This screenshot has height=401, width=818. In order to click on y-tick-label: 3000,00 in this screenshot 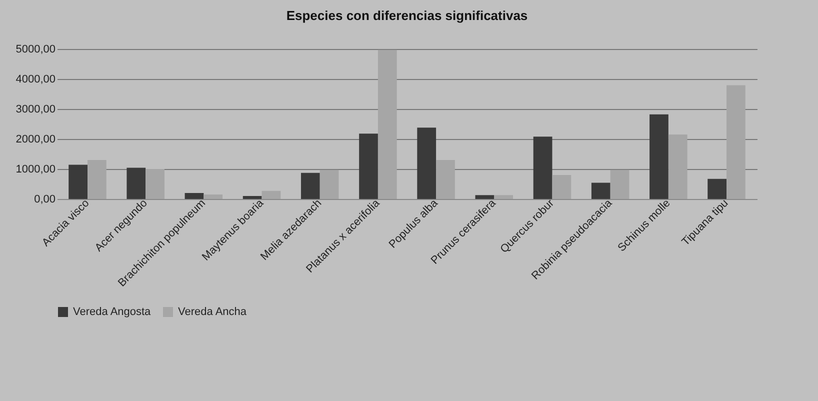, I will do `click(36, 110)`.